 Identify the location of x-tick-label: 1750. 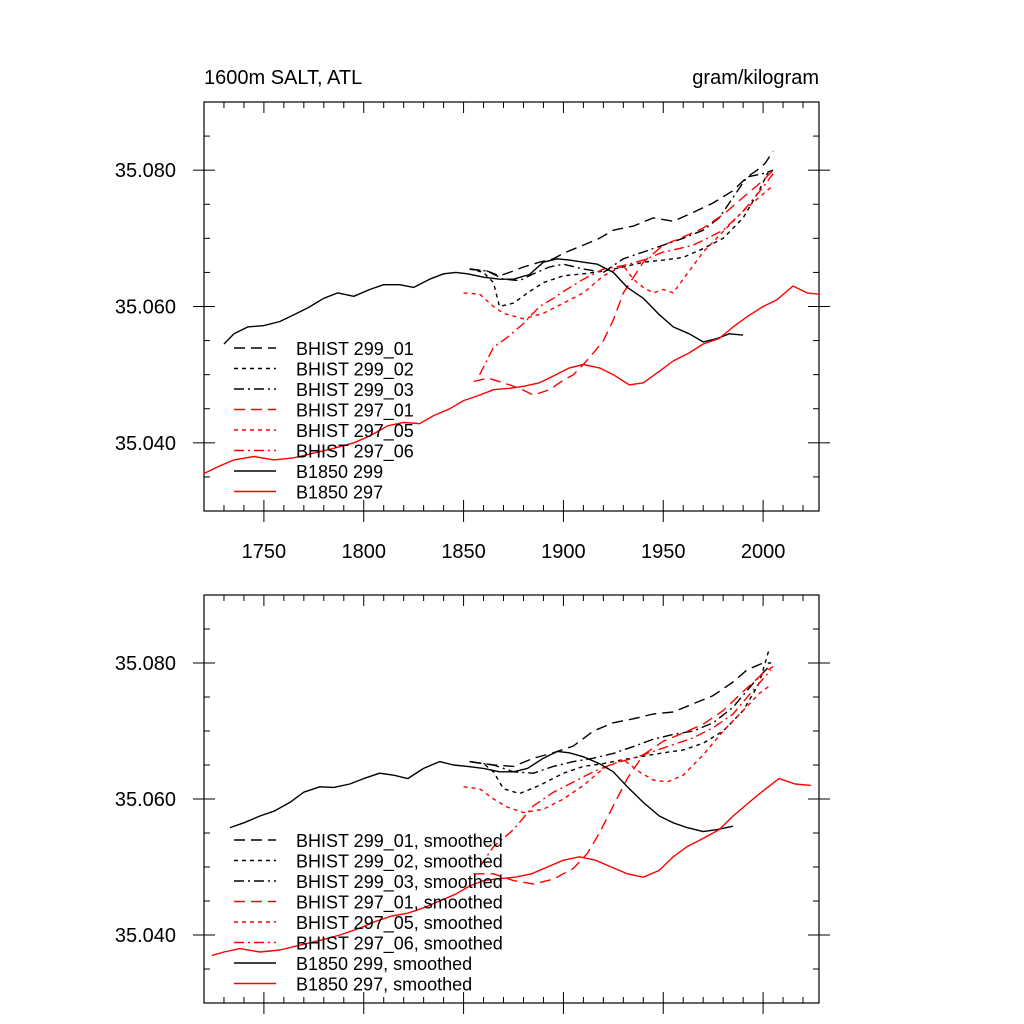
(264, 552).